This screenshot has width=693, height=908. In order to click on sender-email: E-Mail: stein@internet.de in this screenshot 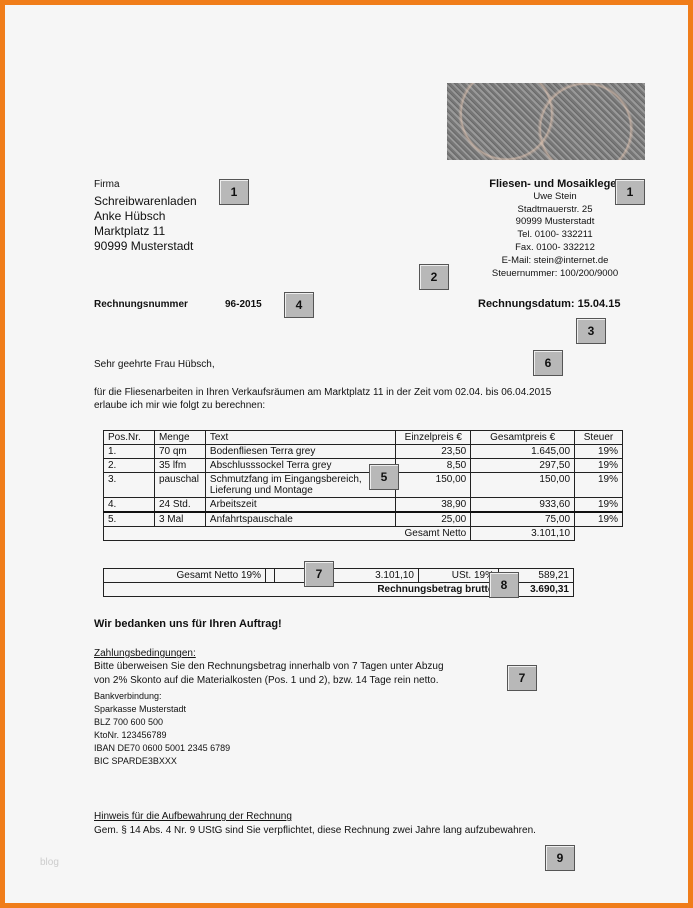, I will do `click(555, 260)`.